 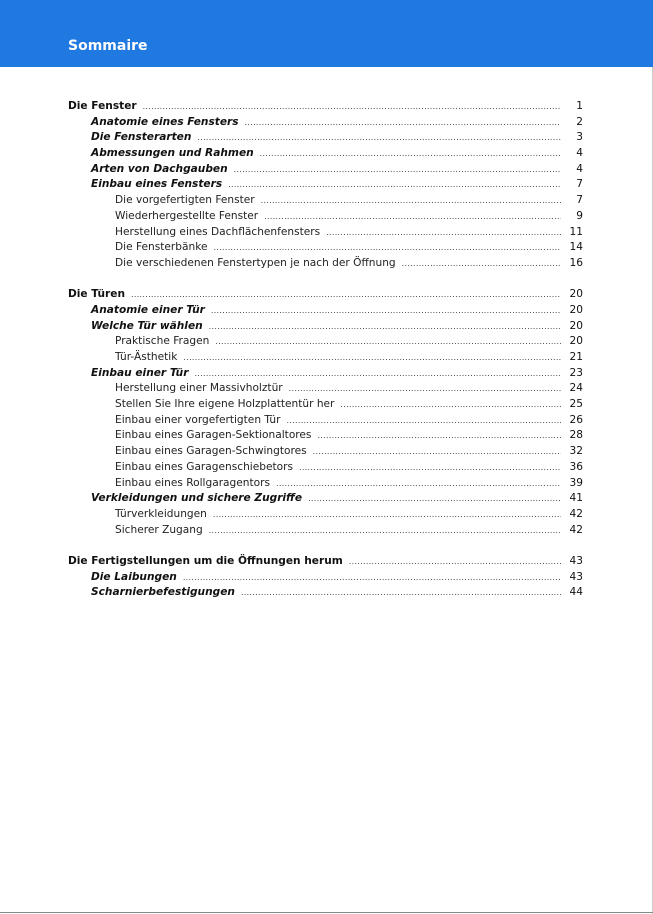 What do you see at coordinates (197, 498) in the screenshot?
I see `toc-entry-title: Verkleidungen und sichere Zugriffe` at bounding box center [197, 498].